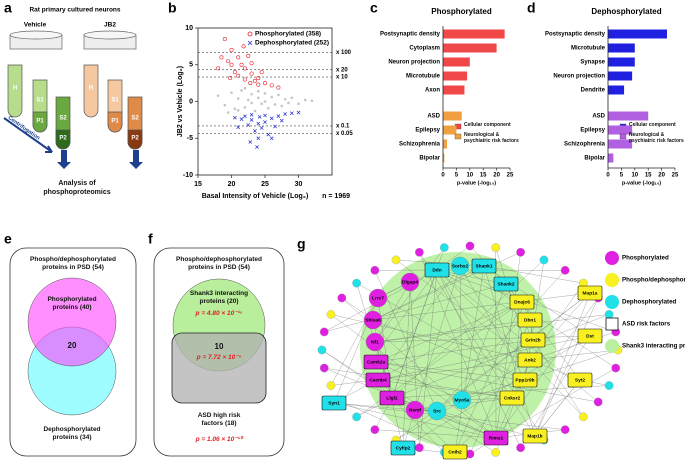 The width and height of the screenshot is (685, 467). What do you see at coordinates (374, 8) in the screenshot?
I see `panel-letter: c` at bounding box center [374, 8].